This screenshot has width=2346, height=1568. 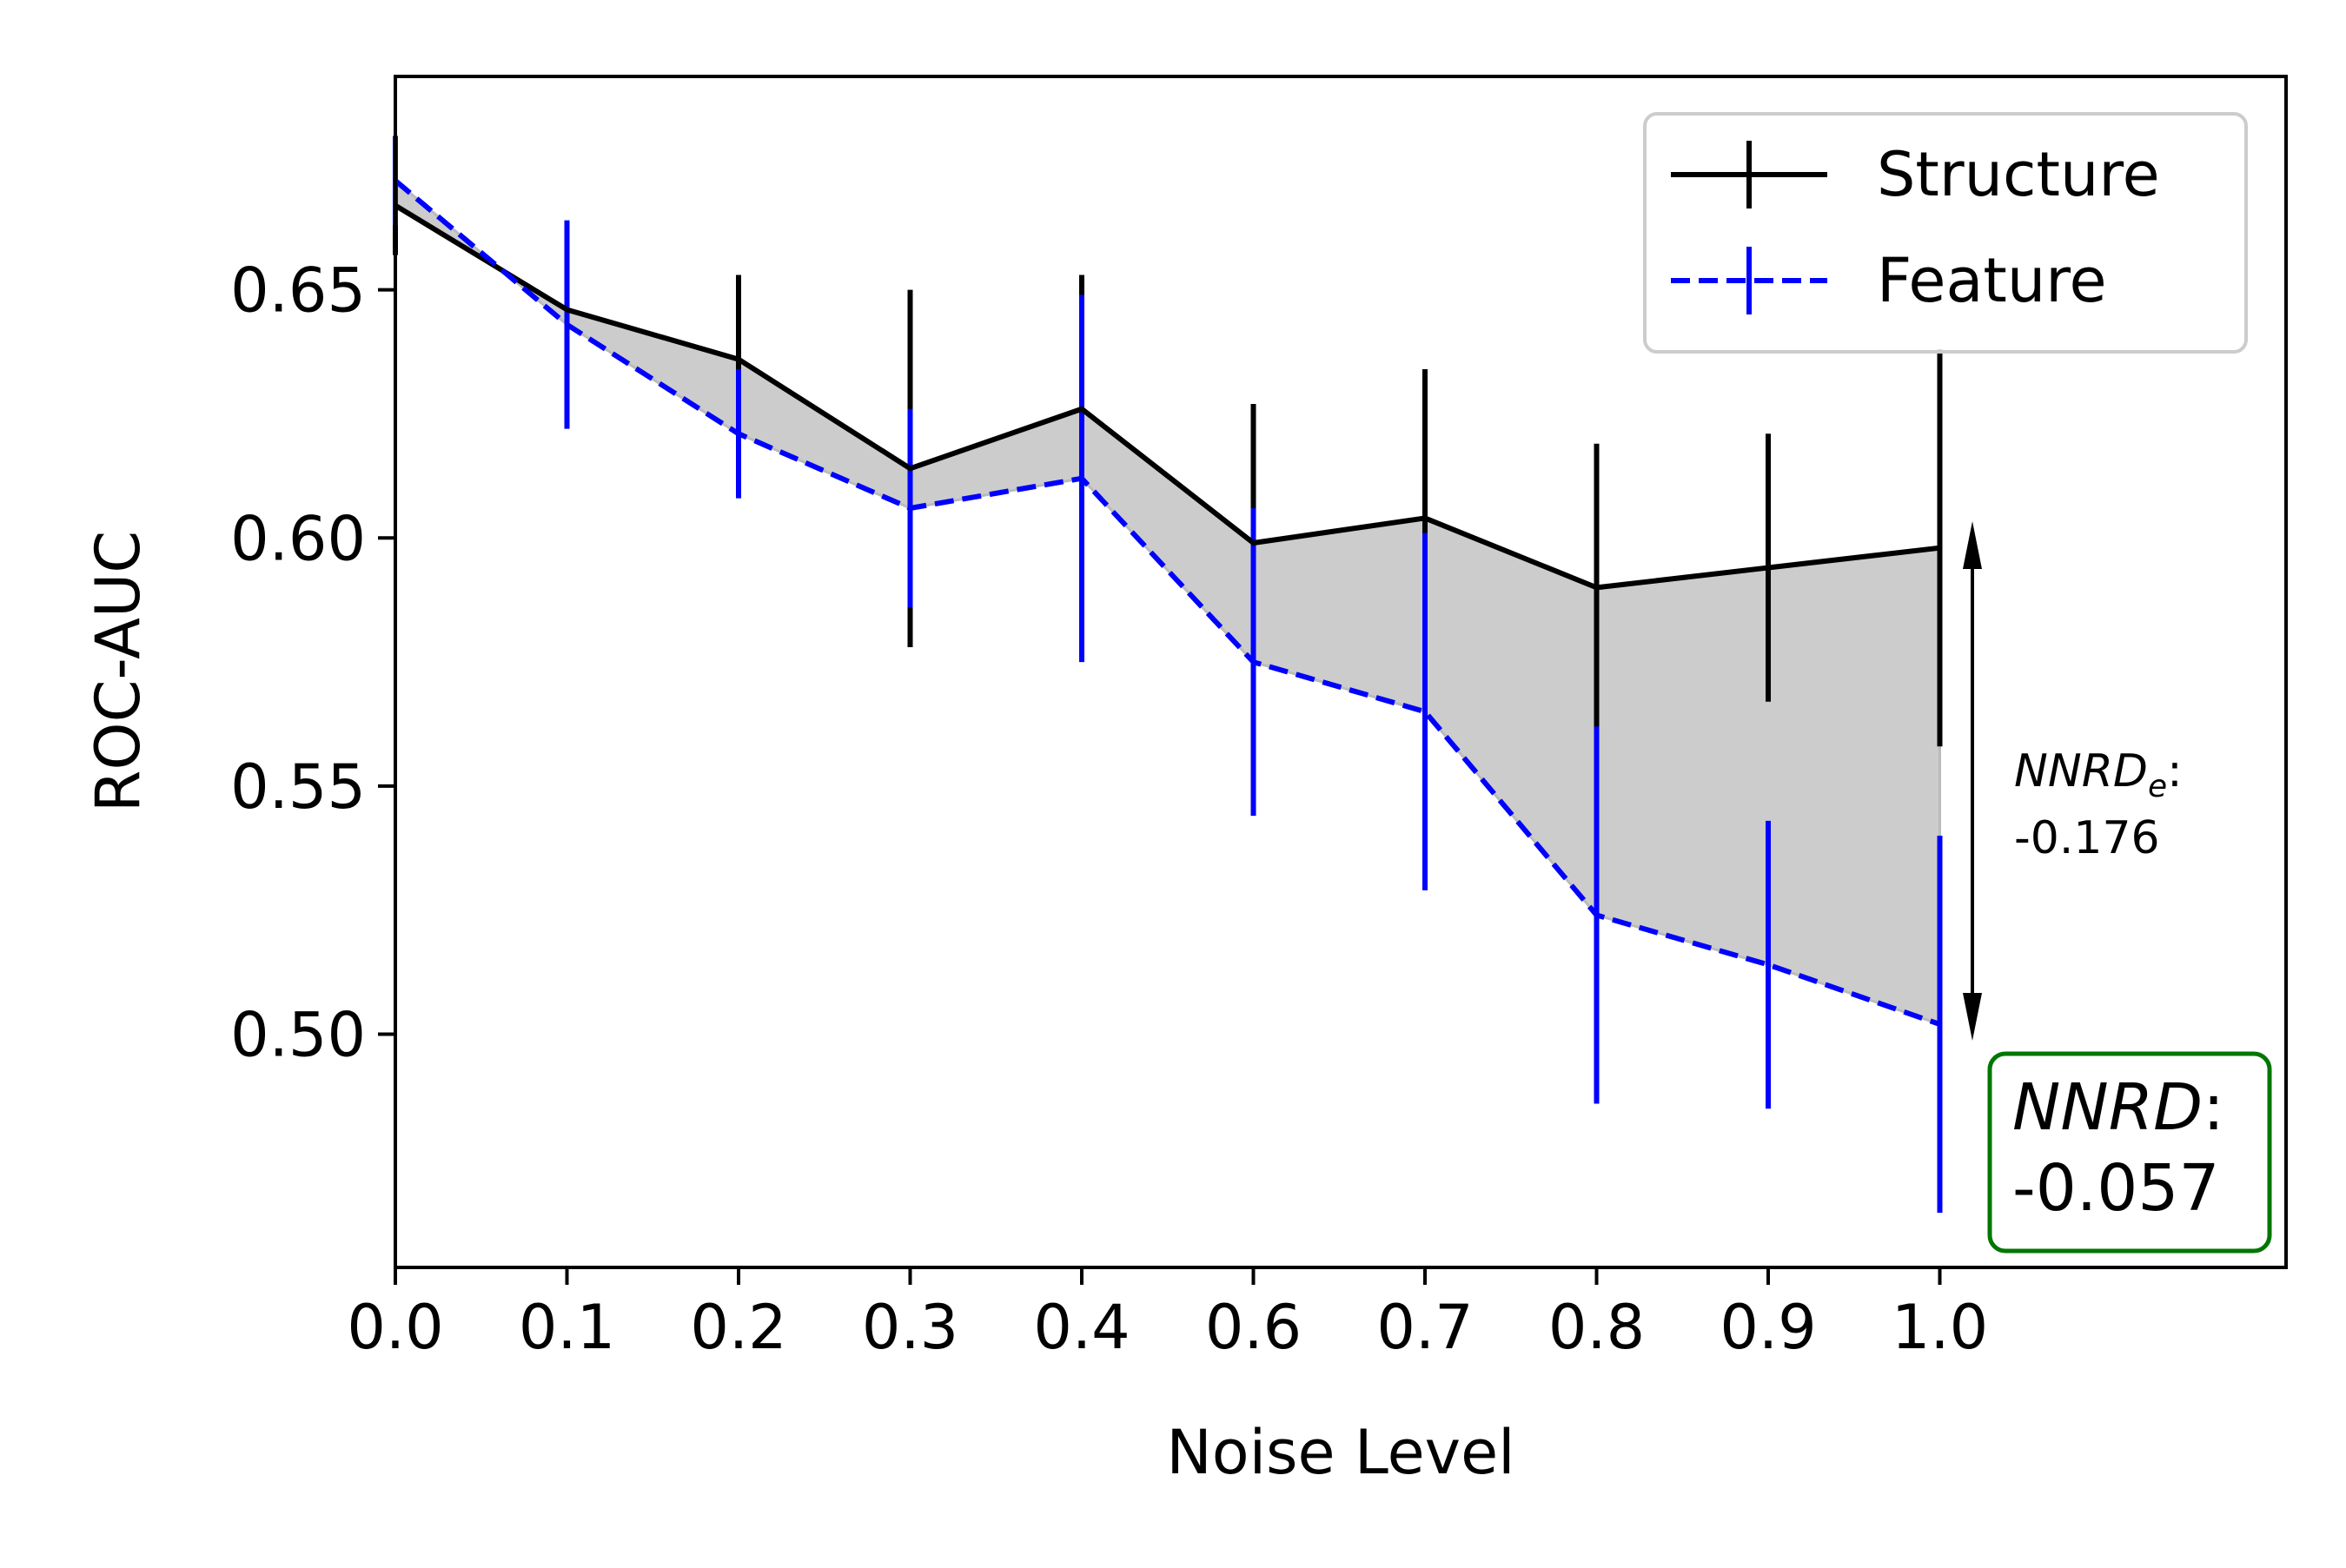 I want to click on x-tick-label: 0.8, so click(x=1597, y=1327).